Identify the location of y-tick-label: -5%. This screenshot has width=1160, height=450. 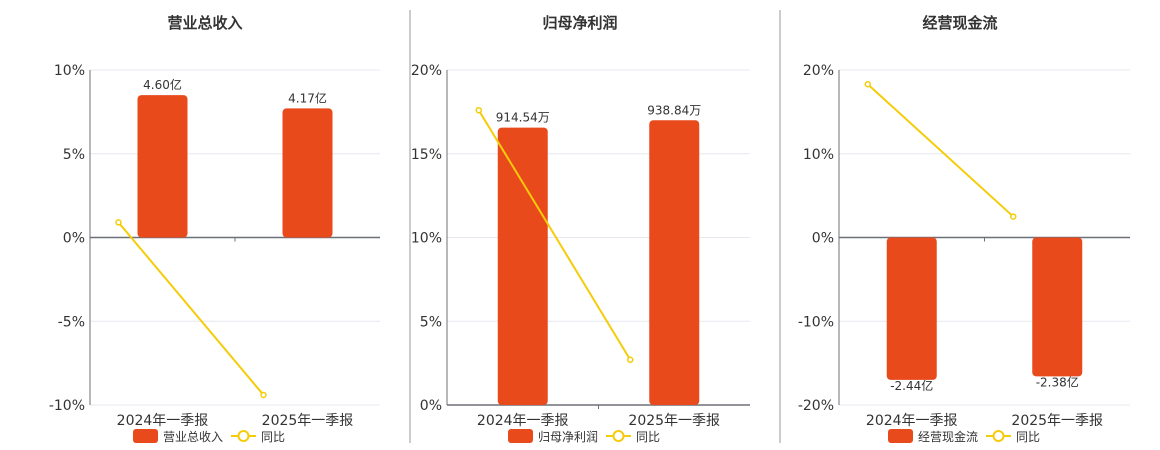
(71, 322).